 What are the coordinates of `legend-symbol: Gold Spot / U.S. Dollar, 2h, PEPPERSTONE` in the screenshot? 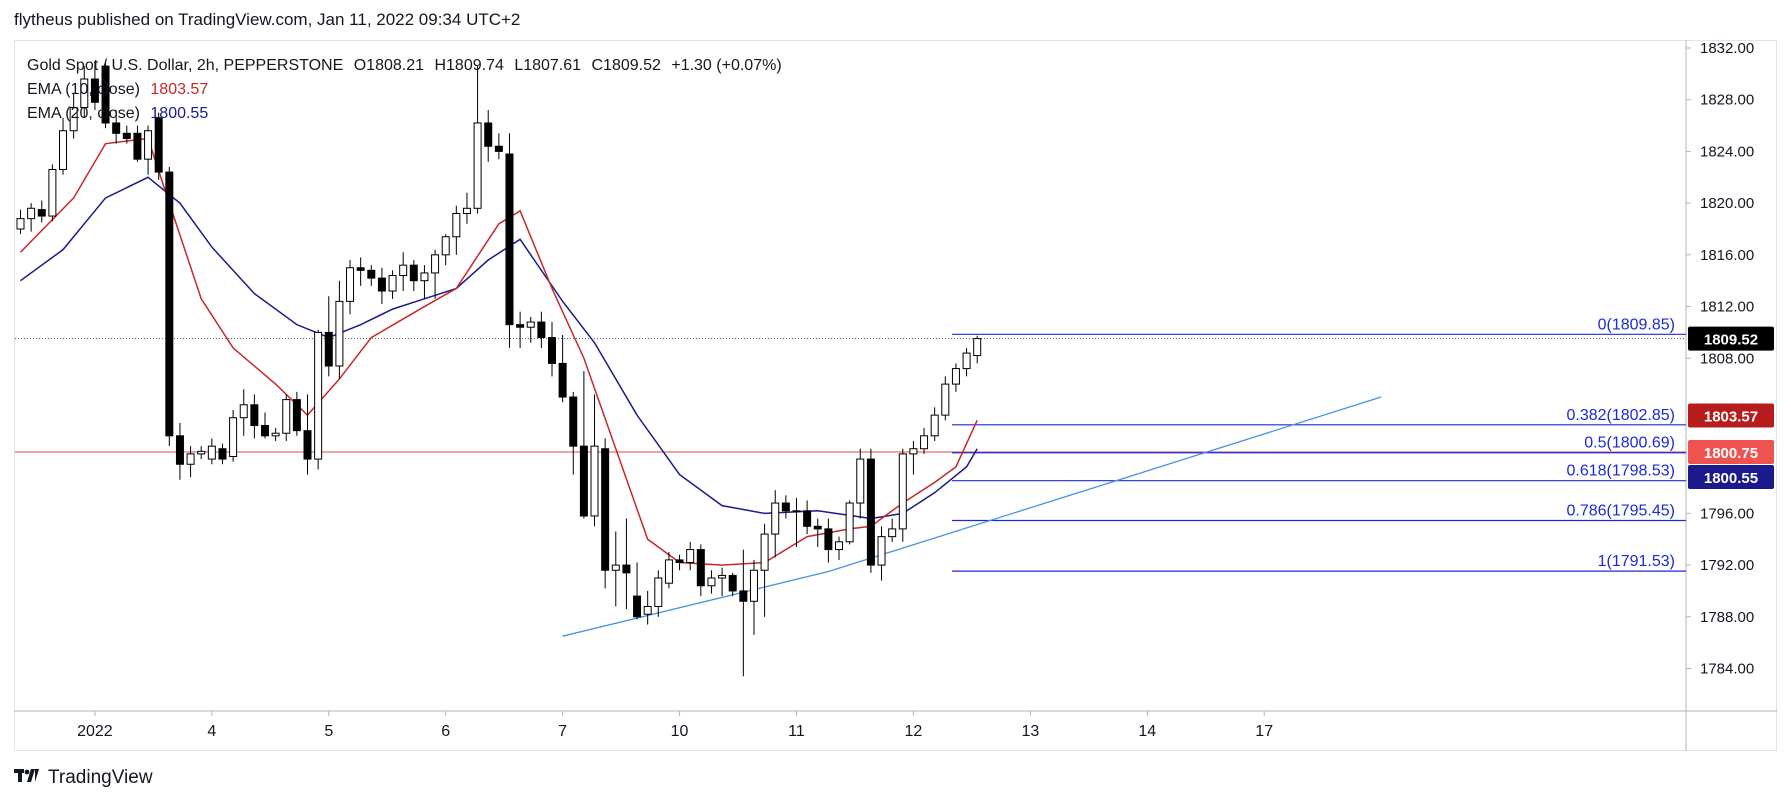 It's located at (185, 65).